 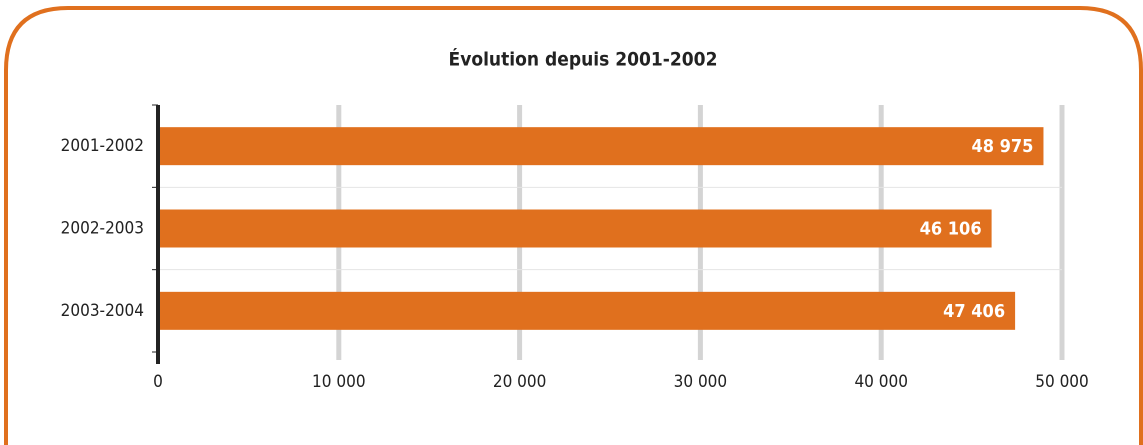 What do you see at coordinates (951, 229) in the screenshot?
I see `value-label: 46 106` at bounding box center [951, 229].